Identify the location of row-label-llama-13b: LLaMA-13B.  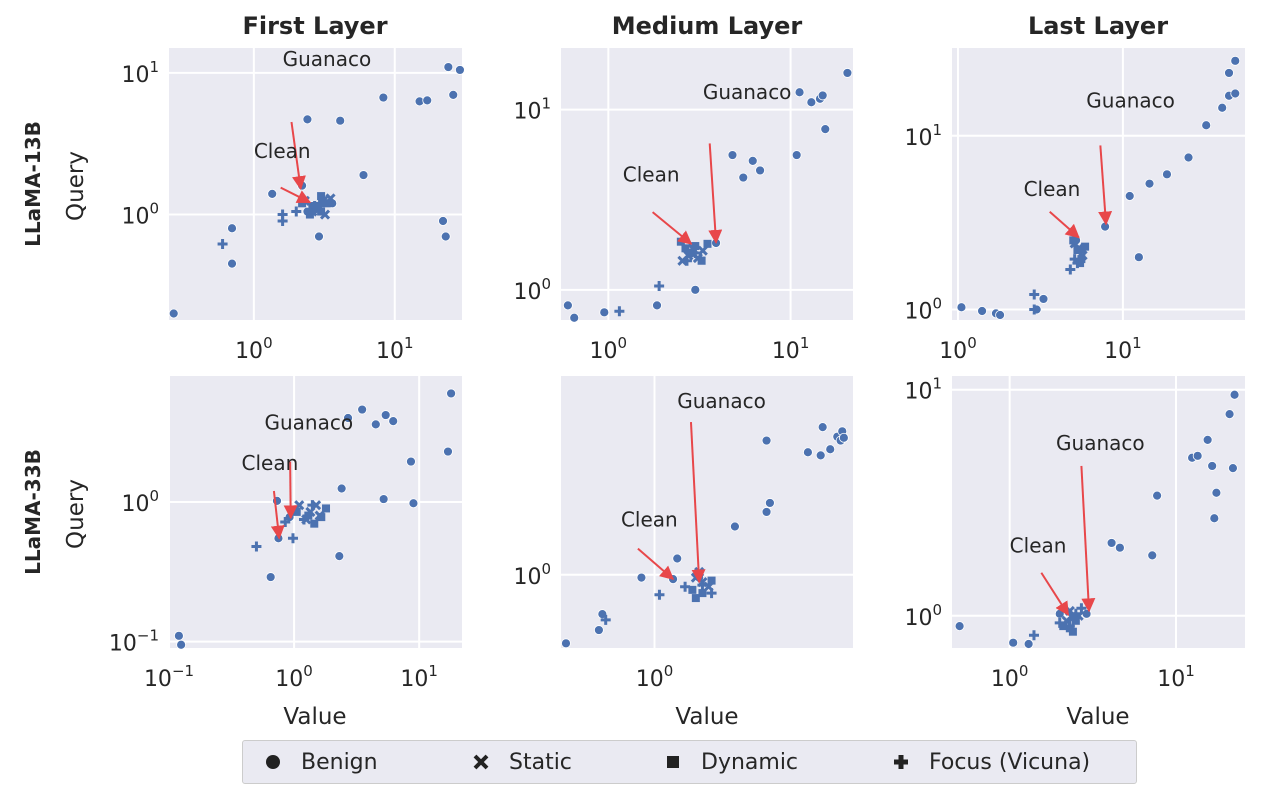
(33, 184).